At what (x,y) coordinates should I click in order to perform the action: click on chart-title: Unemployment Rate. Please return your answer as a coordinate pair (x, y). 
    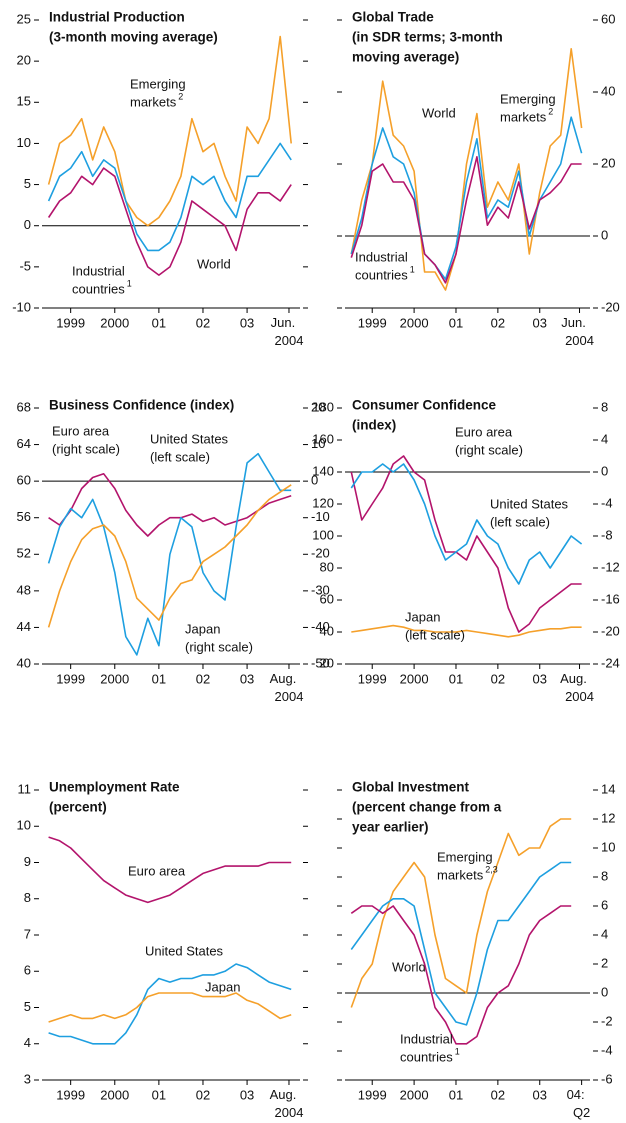
    Looking at the image, I should click on (114, 787).